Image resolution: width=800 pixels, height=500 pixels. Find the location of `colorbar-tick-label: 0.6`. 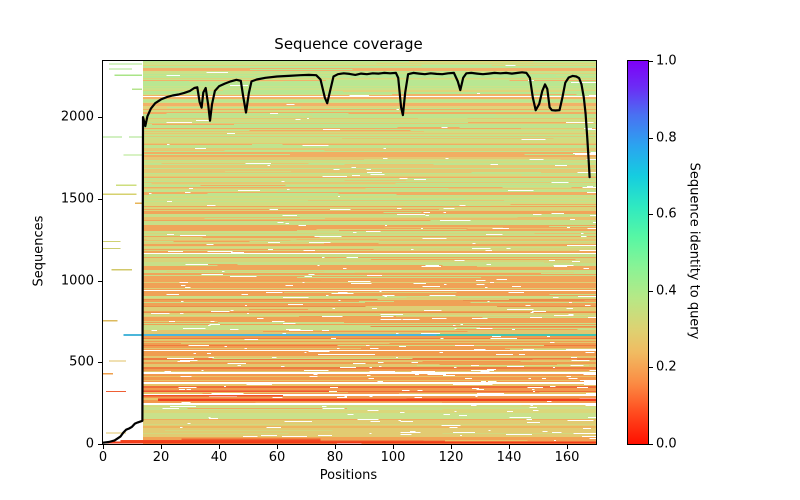

colorbar-tick-label: 0.6 is located at coordinates (666, 214).